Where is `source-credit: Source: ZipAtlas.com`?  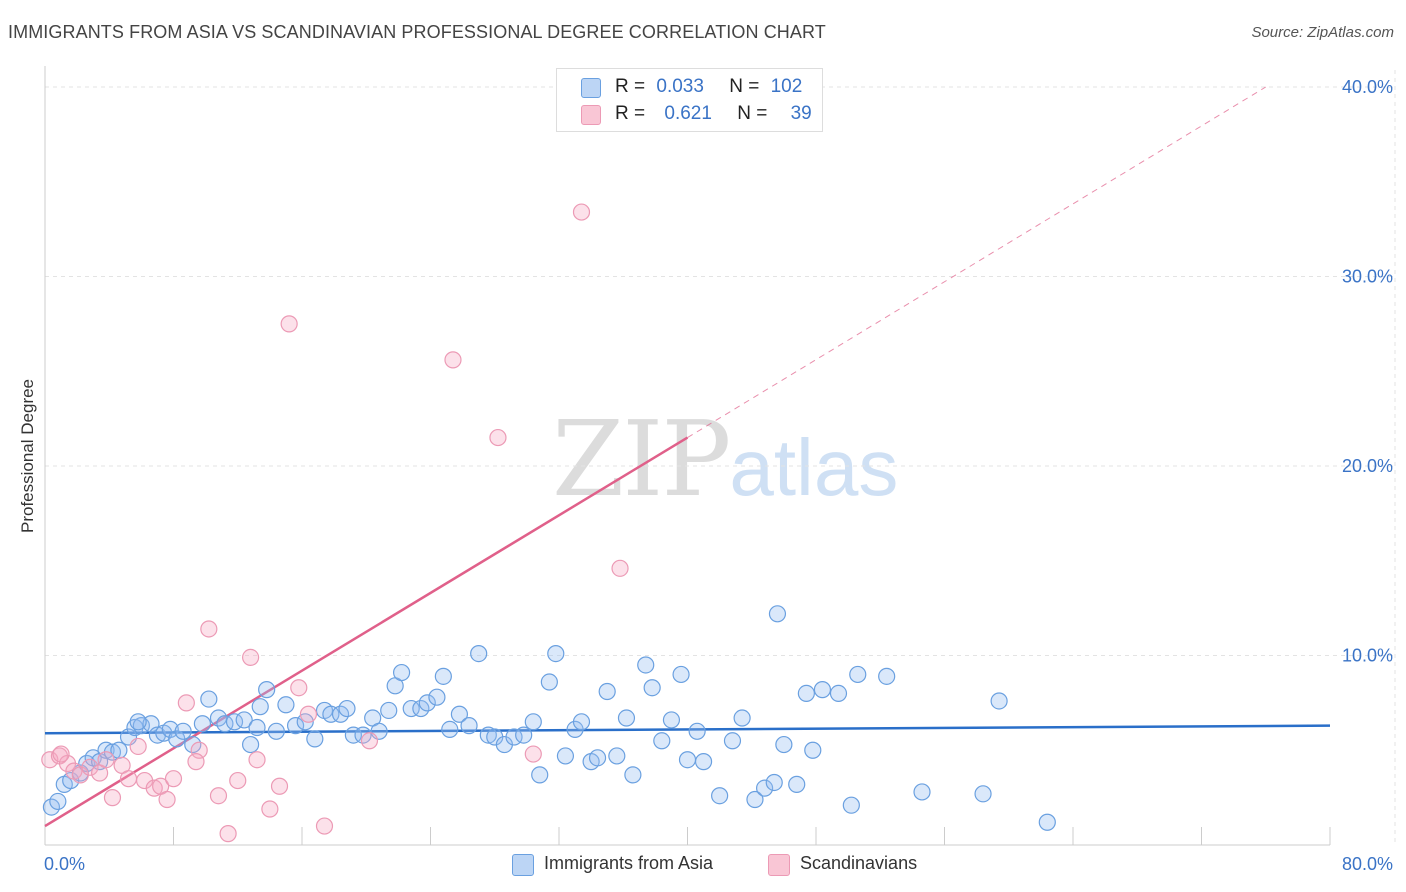 source-credit: Source: ZipAtlas.com is located at coordinates (1322, 32).